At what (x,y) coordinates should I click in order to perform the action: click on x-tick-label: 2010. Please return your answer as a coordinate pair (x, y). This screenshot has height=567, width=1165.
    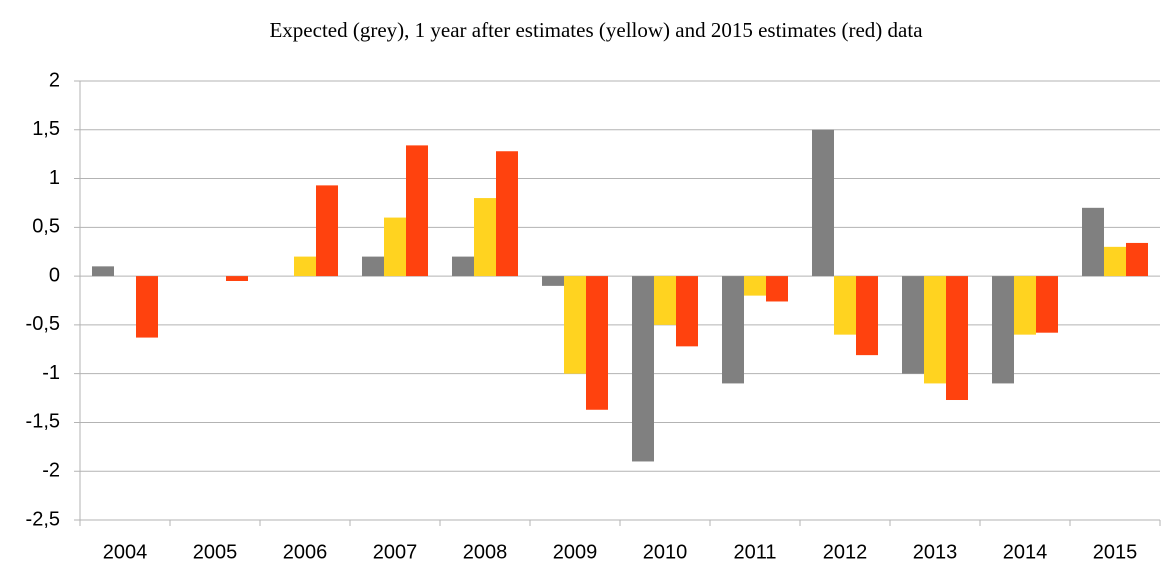
    Looking at the image, I should click on (665, 552).